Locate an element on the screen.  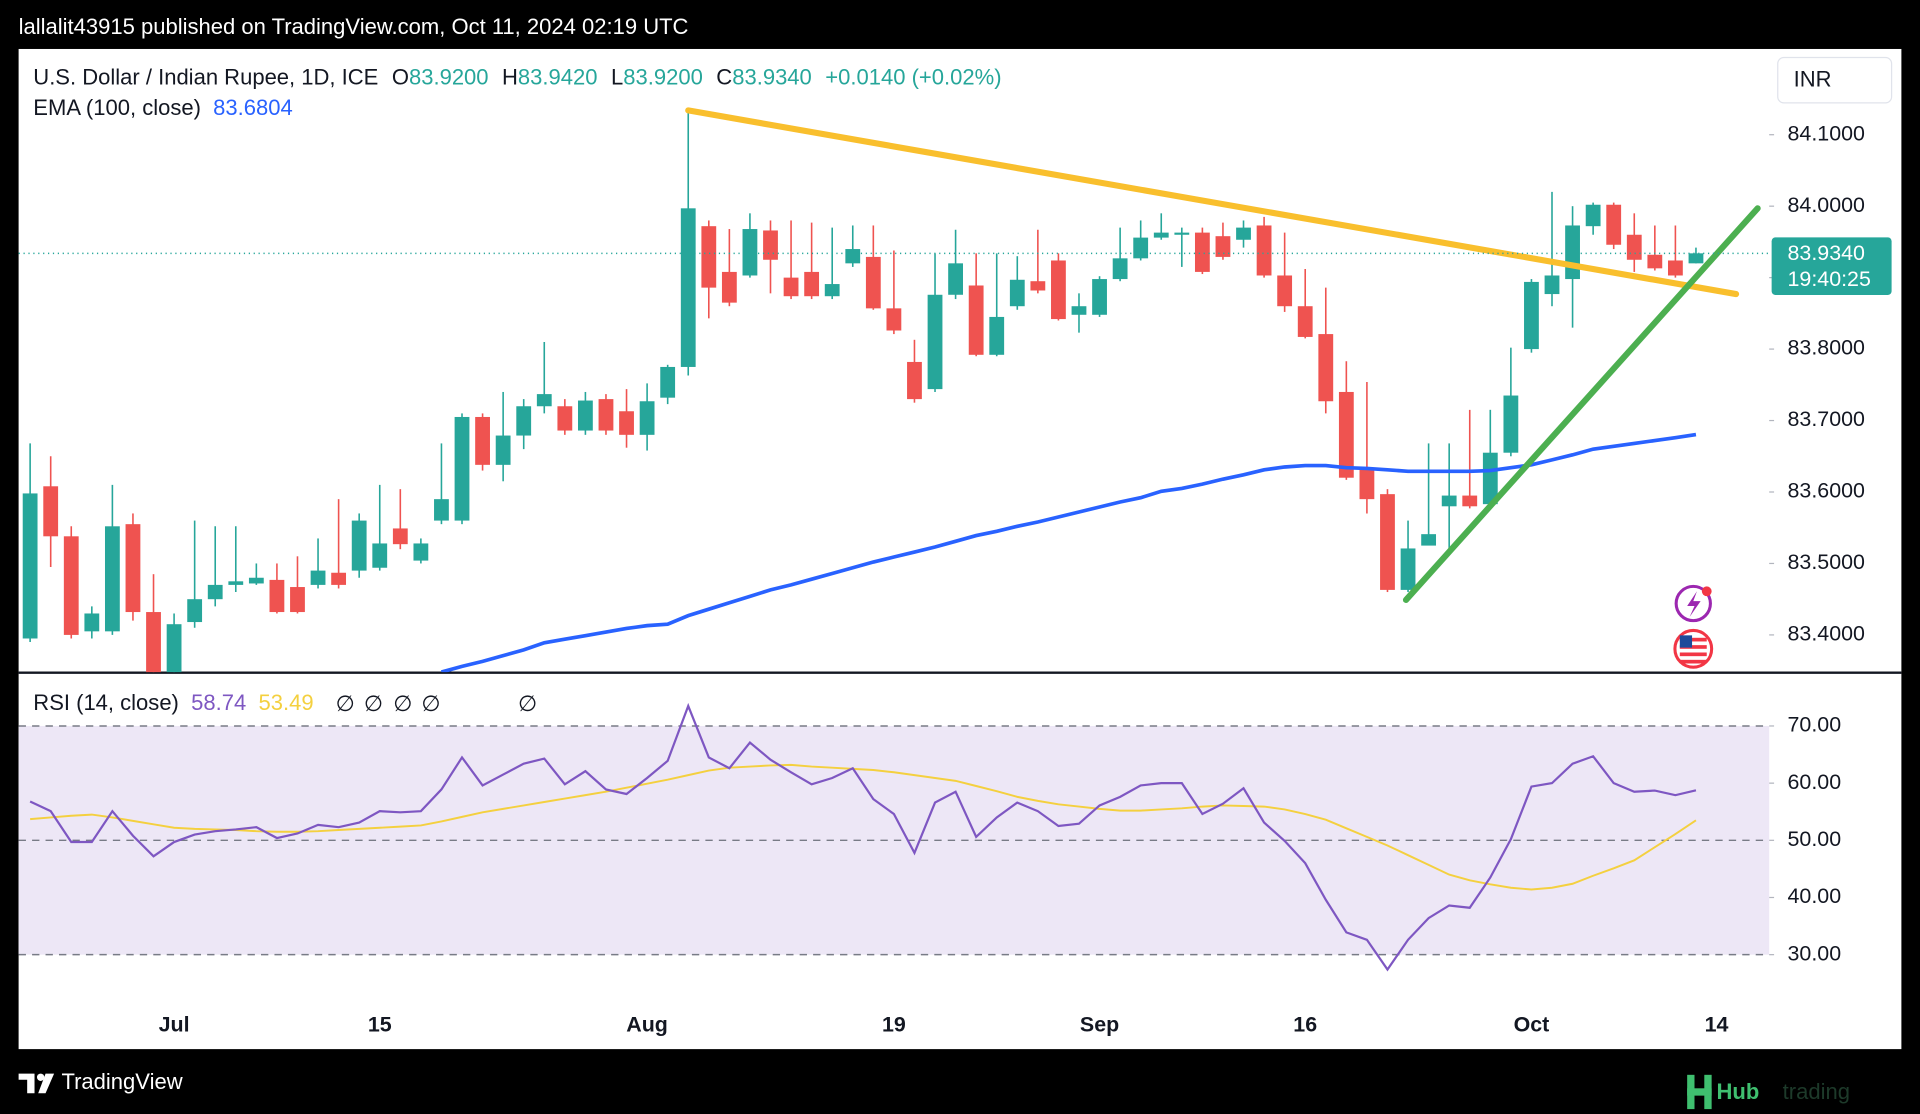
ema-legend: EMA (100, close) 83.6804 is located at coordinates (162, 107).